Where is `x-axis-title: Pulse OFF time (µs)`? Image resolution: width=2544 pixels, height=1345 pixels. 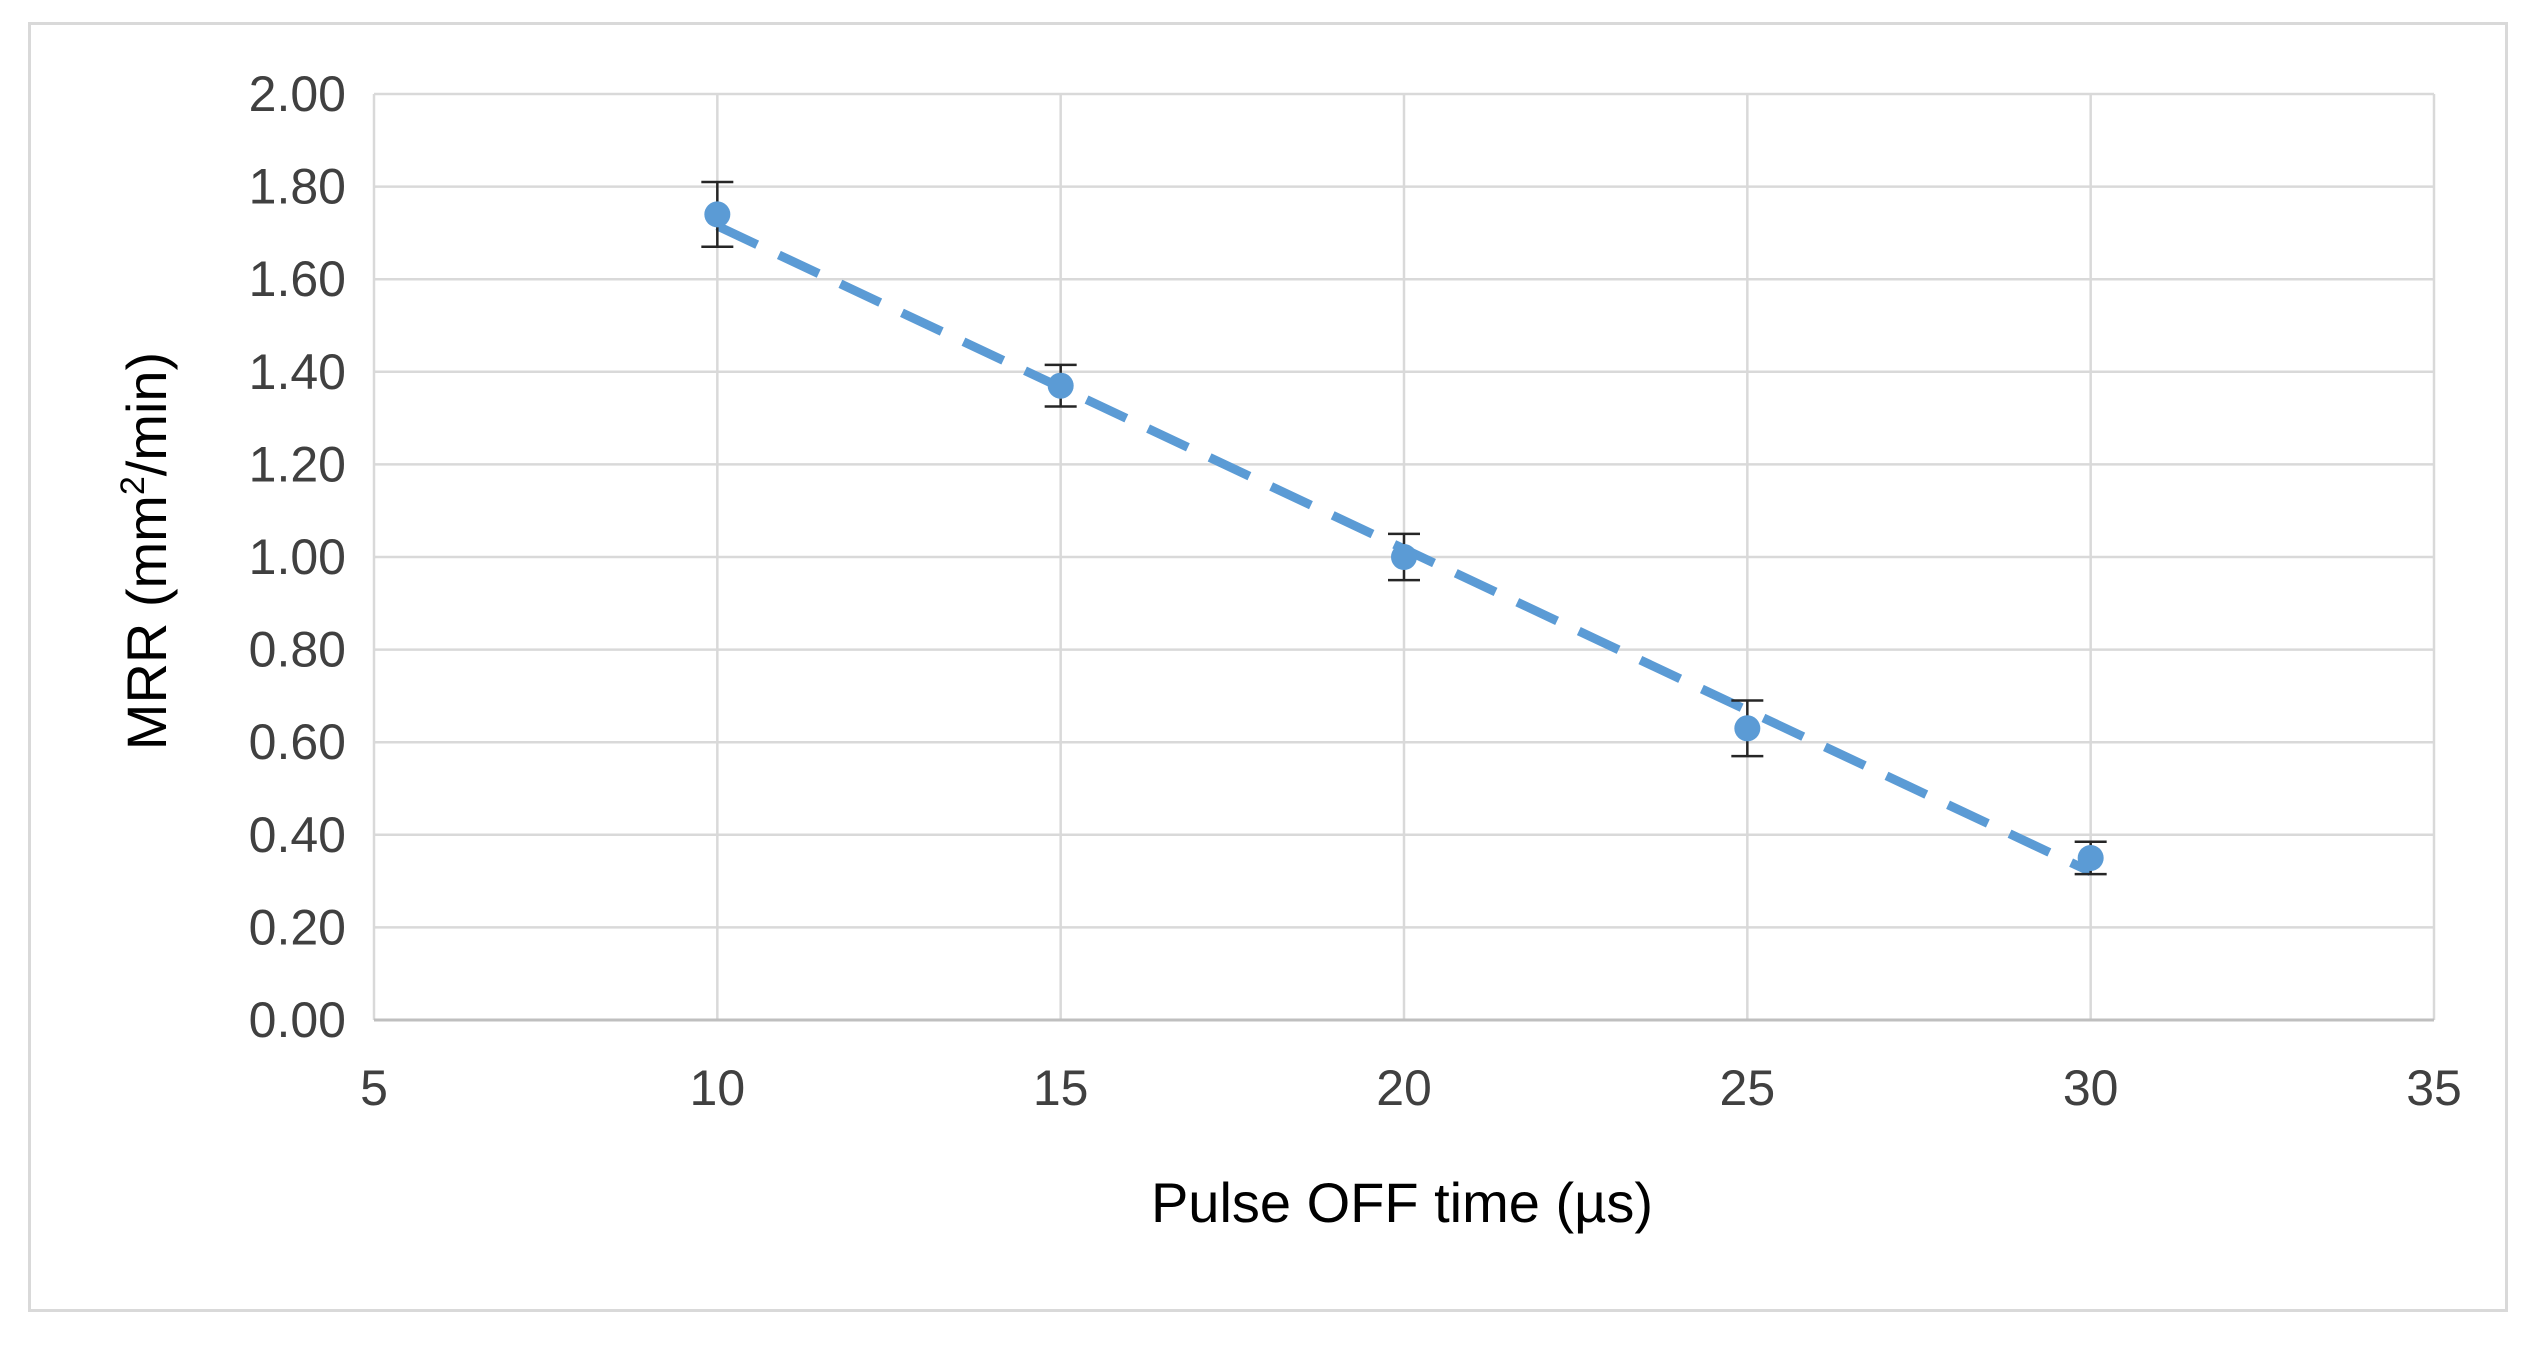
x-axis-title: Pulse OFF time (µs) is located at coordinates (1402, 1202).